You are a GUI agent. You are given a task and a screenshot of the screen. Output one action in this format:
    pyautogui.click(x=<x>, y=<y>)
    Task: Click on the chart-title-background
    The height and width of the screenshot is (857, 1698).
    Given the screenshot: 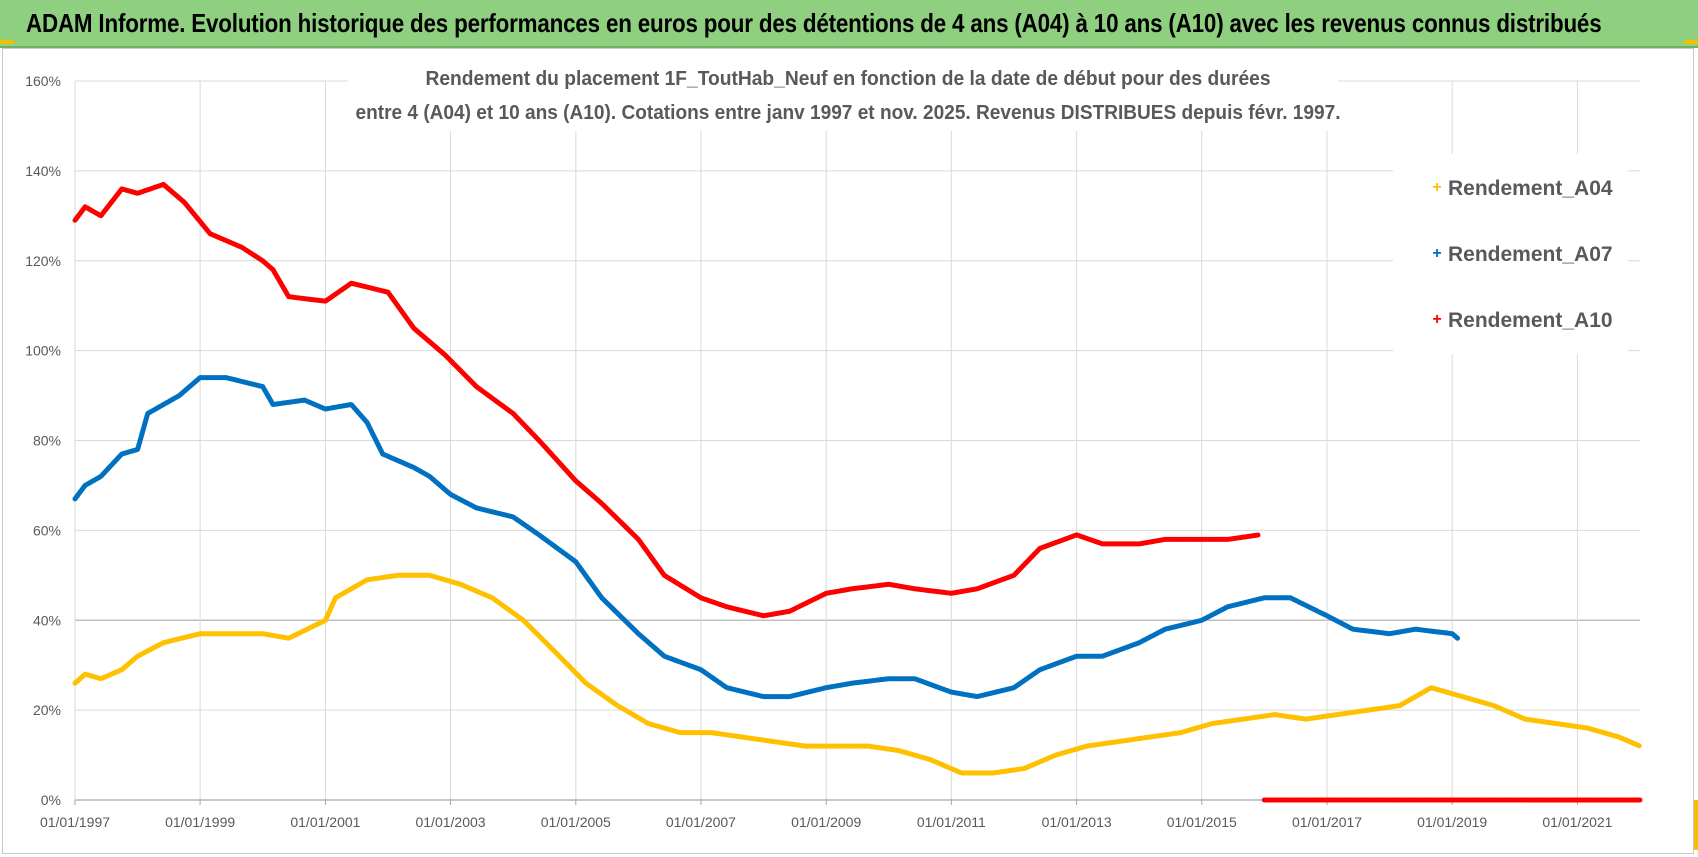 What is the action you would take?
    pyautogui.click(x=843, y=95)
    